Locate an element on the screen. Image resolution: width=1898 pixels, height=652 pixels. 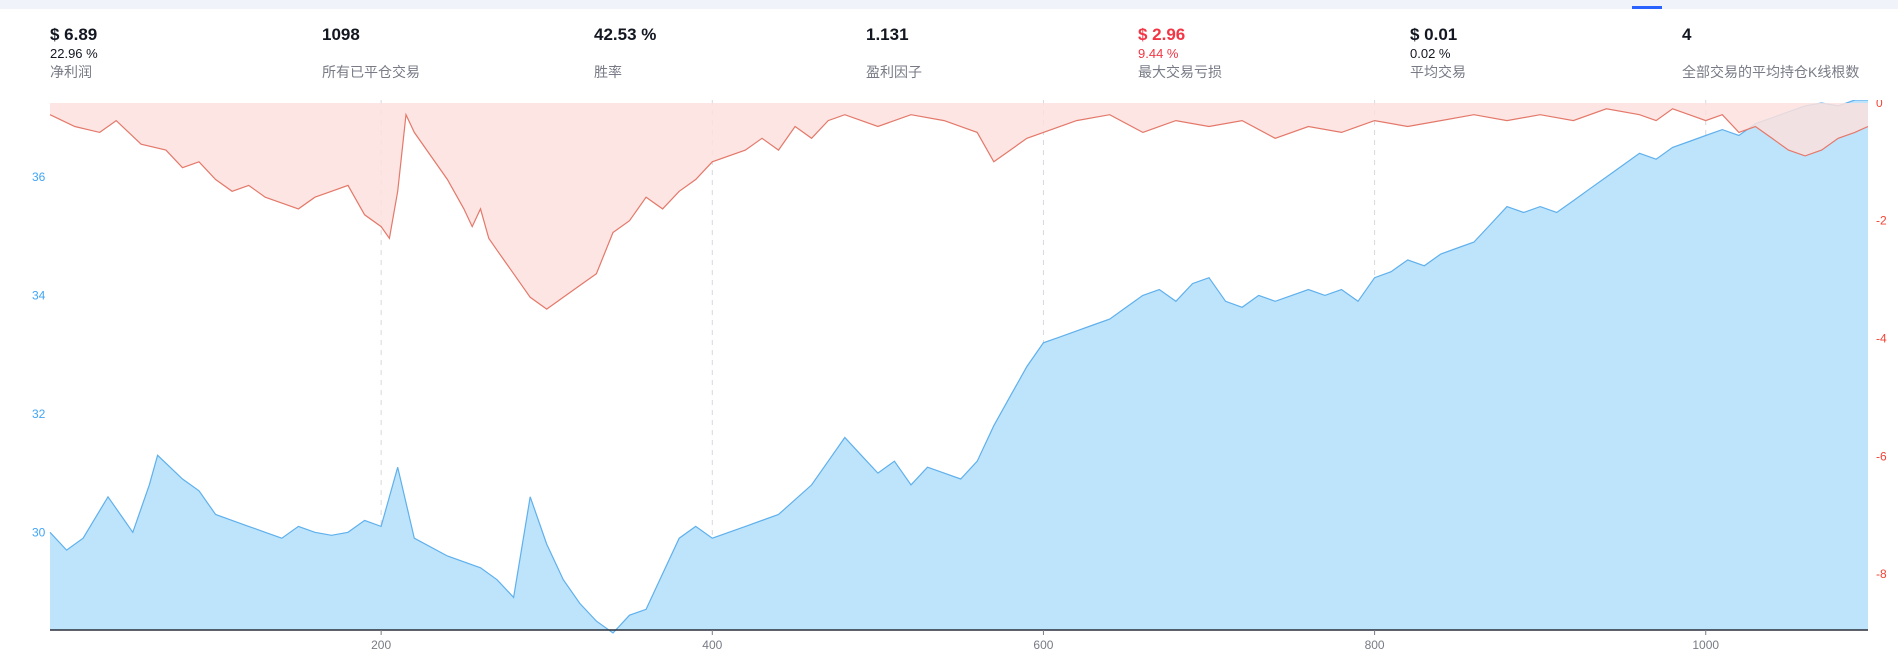
stat-value: $ 0.01 is located at coordinates (1434, 34).